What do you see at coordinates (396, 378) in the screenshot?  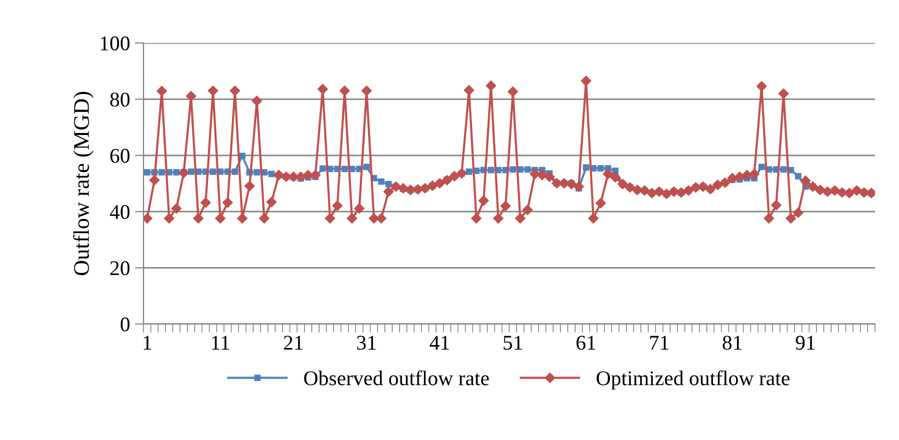 I see `legend-label: Observed outflow rate` at bounding box center [396, 378].